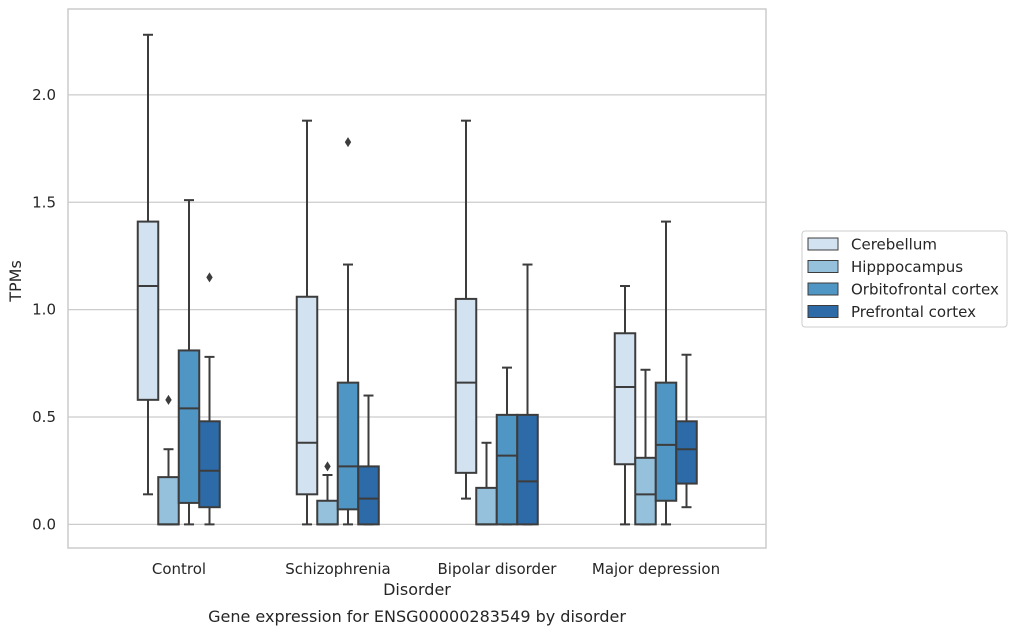 Image resolution: width=1018 pixels, height=634 pixels. What do you see at coordinates (44, 417) in the screenshot?
I see `y-tick-label: 0.5` at bounding box center [44, 417].